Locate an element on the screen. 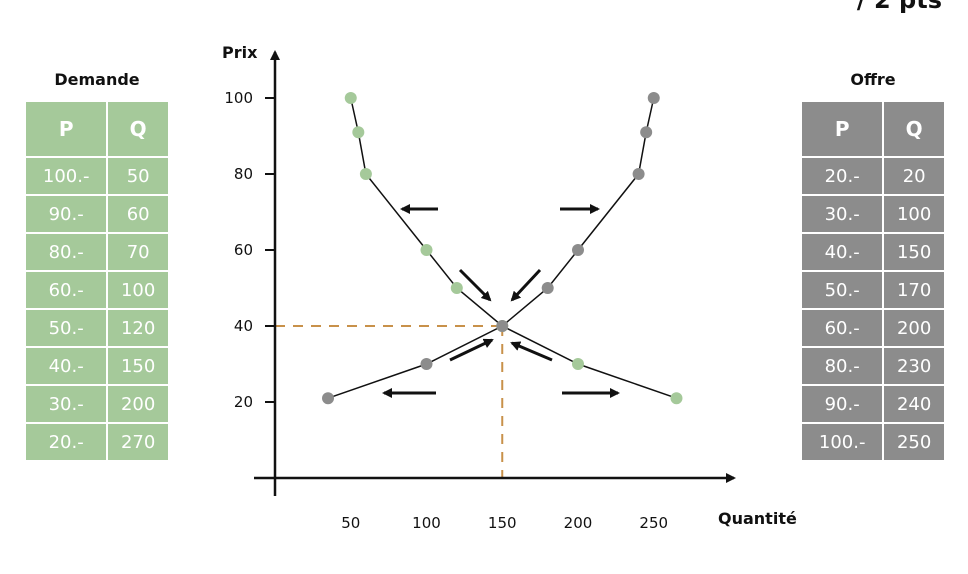 The image size is (968, 574). demand-price-cell: 20.- is located at coordinates (66, 442).